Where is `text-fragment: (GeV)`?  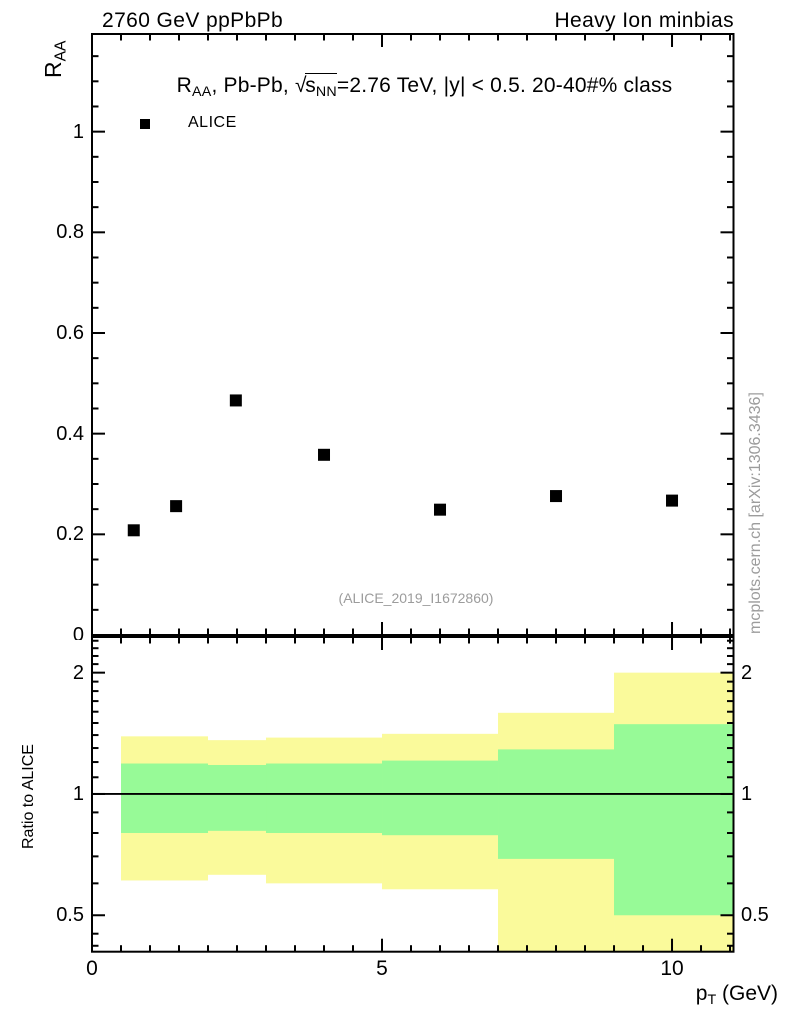 text-fragment: (GeV) is located at coordinates (747, 993).